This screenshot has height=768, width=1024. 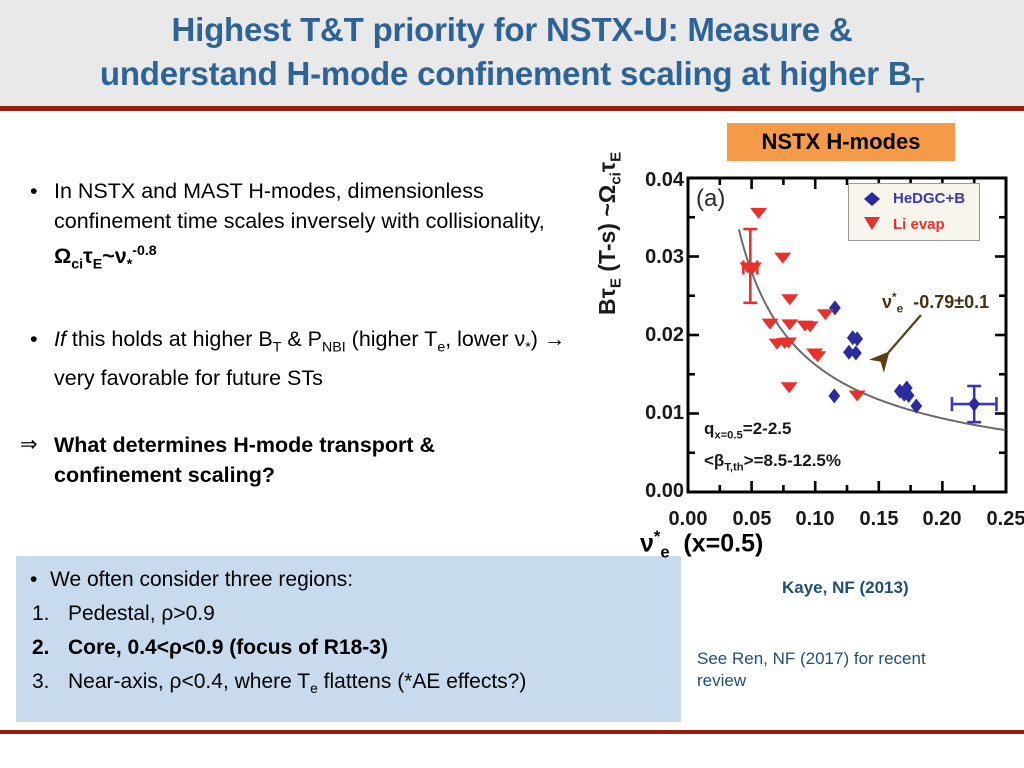 What do you see at coordinates (702, 545) in the screenshot?
I see `chart-x-axis-label: ν*e (x=0.5)` at bounding box center [702, 545].